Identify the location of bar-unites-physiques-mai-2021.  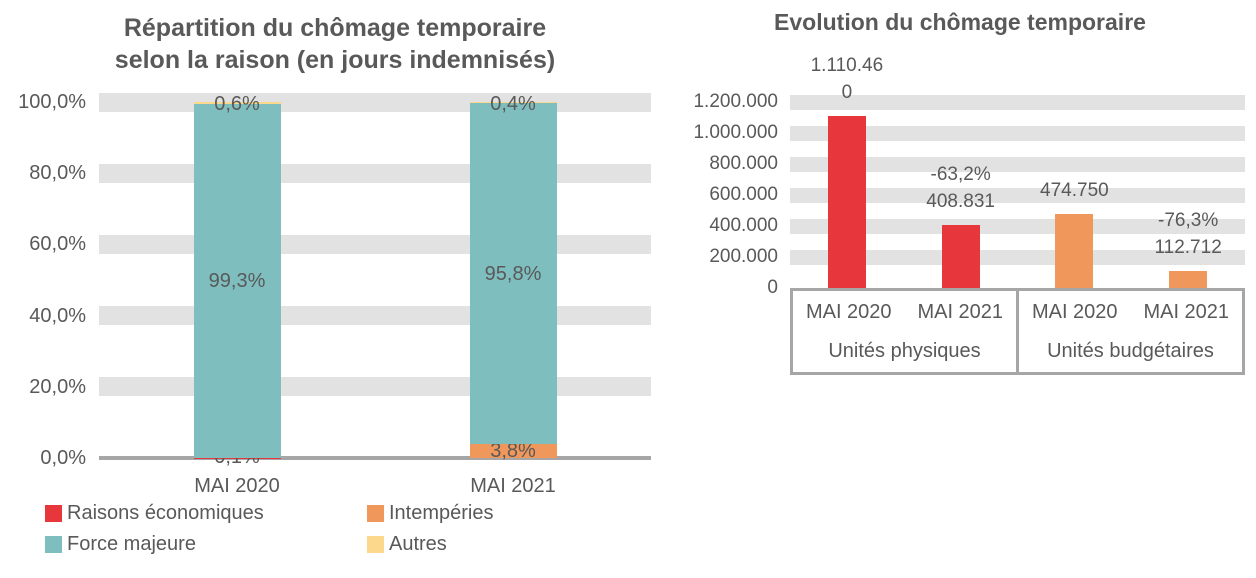
(960, 256).